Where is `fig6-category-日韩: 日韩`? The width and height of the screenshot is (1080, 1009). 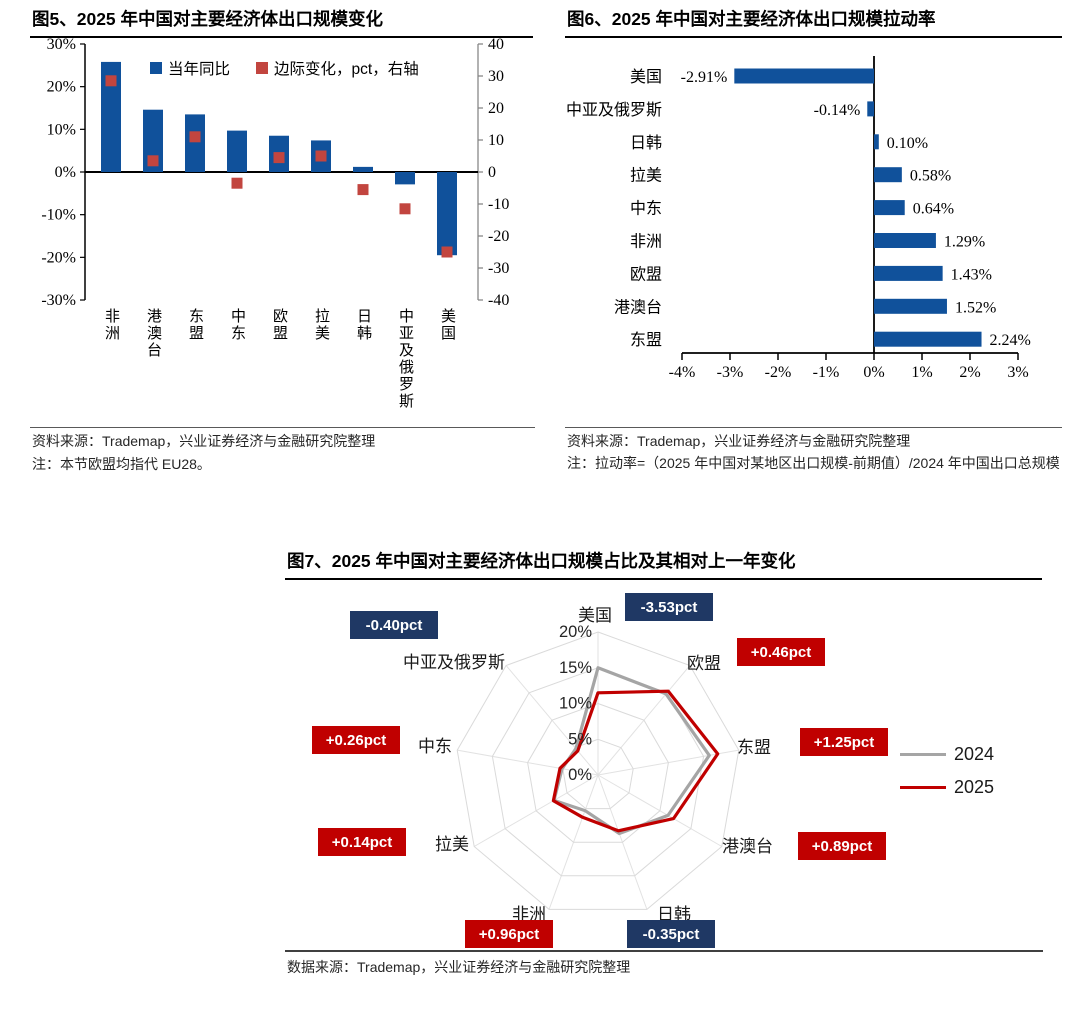
fig6-category-日韩: 日韩 is located at coordinates (646, 143).